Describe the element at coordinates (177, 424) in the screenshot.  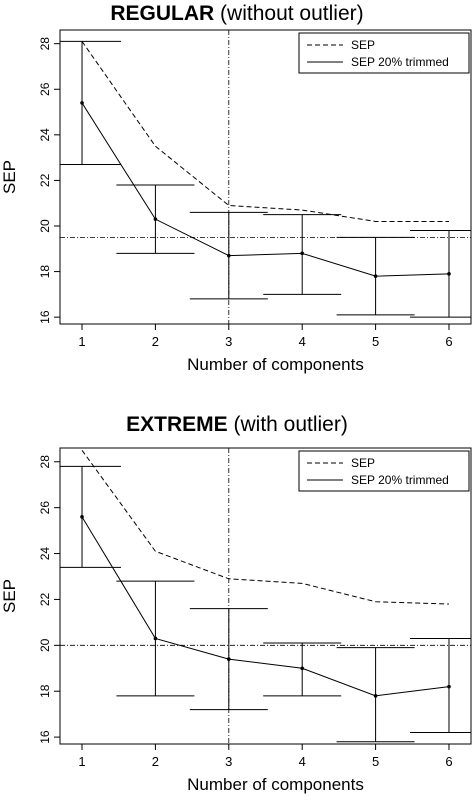
I see `chart-title-bold: EXTREME` at that location.